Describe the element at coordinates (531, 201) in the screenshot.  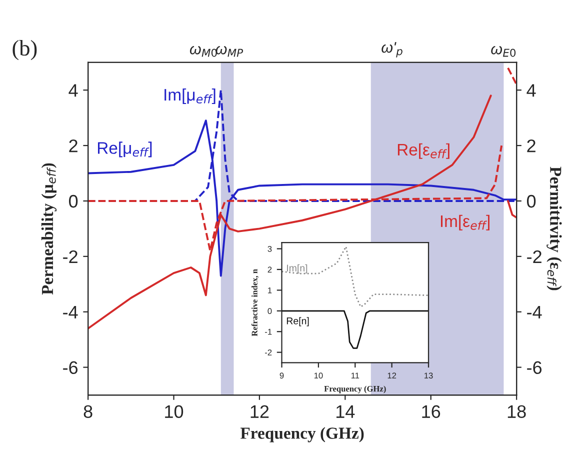
I see `y2-tick-label: 0` at that location.